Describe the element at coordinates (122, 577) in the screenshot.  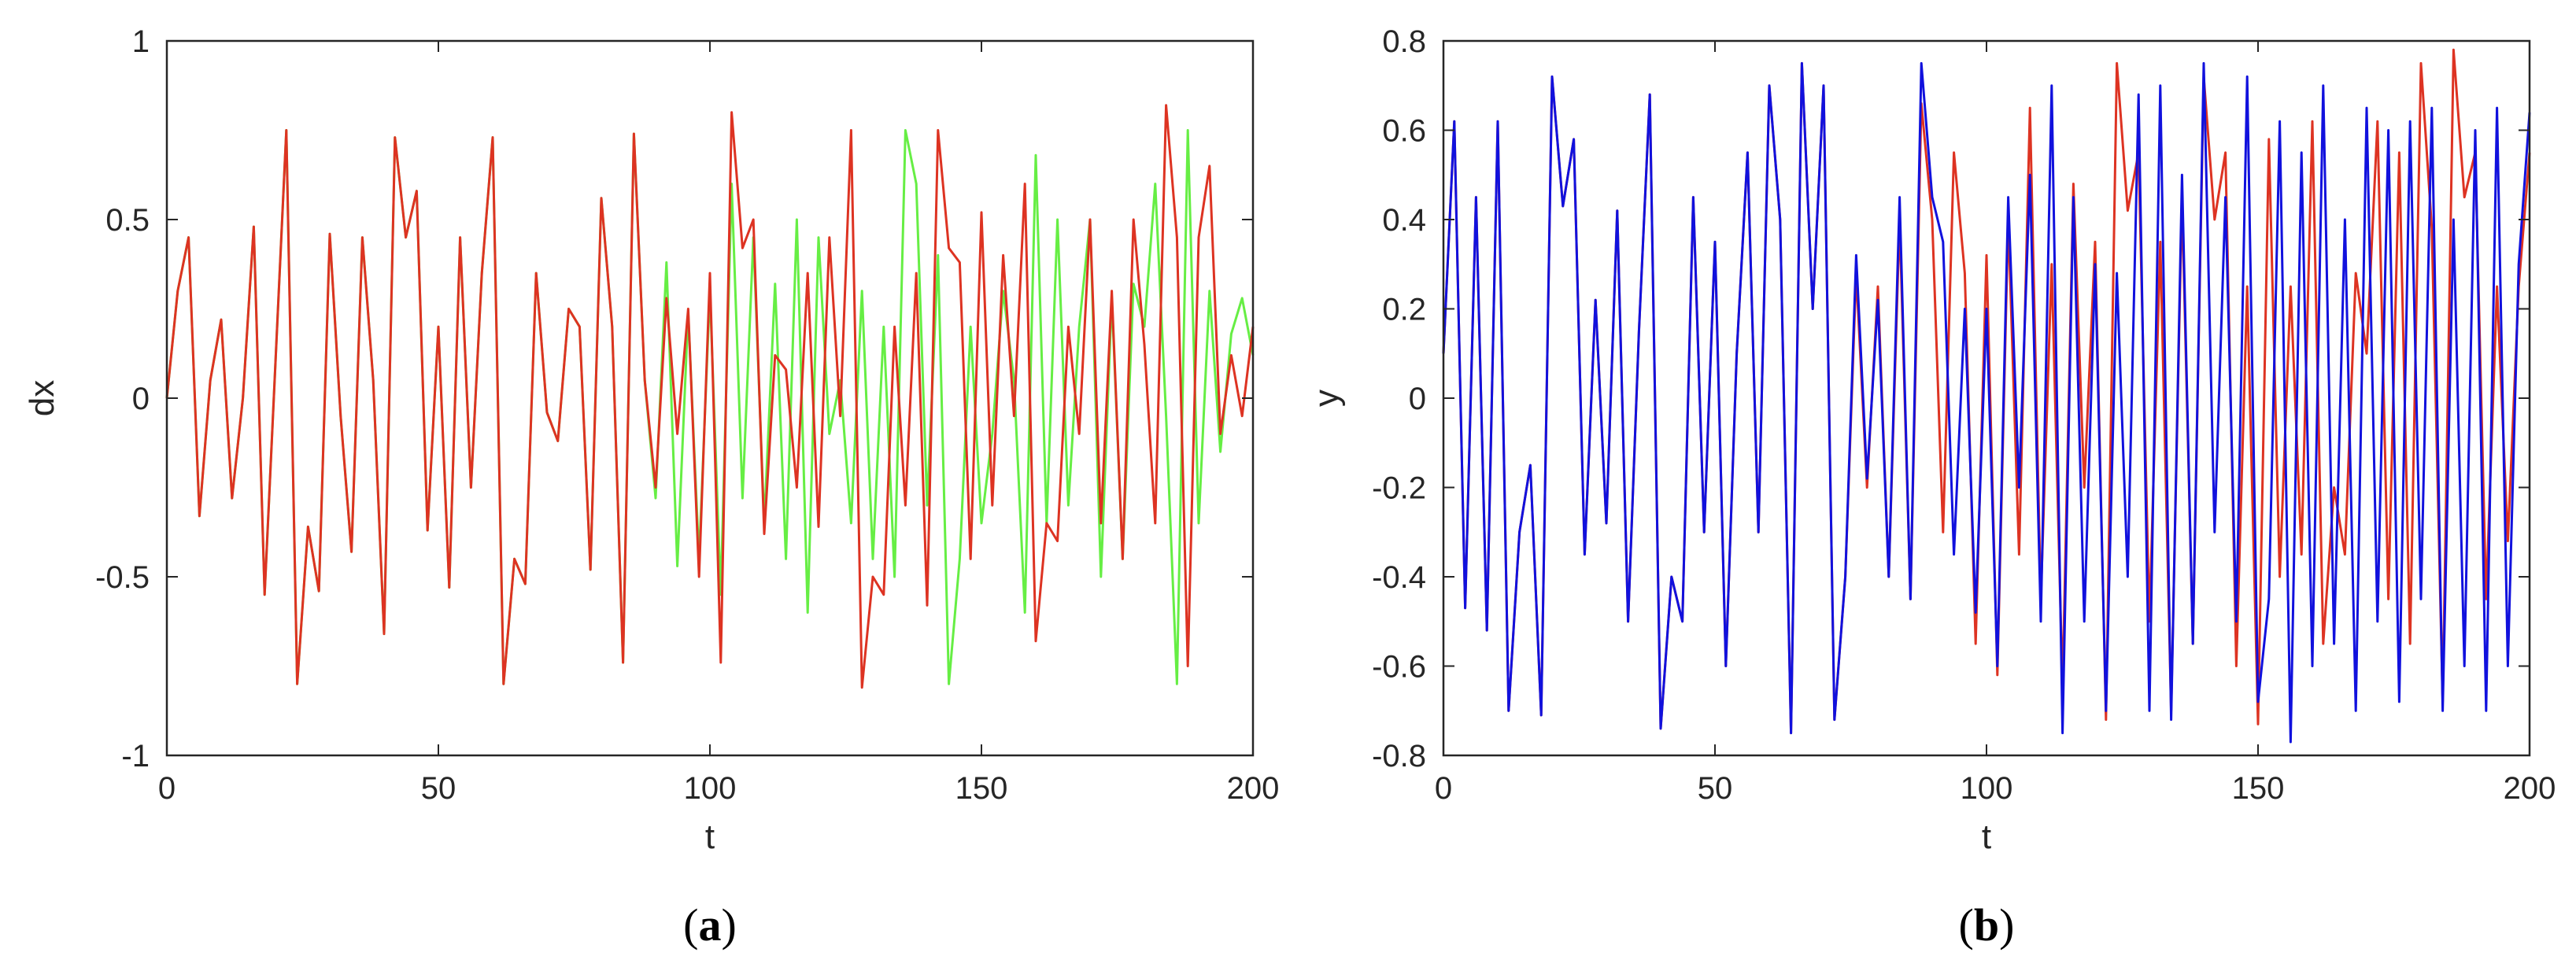
I see `y-tick-label-a-1: -0.5` at that location.